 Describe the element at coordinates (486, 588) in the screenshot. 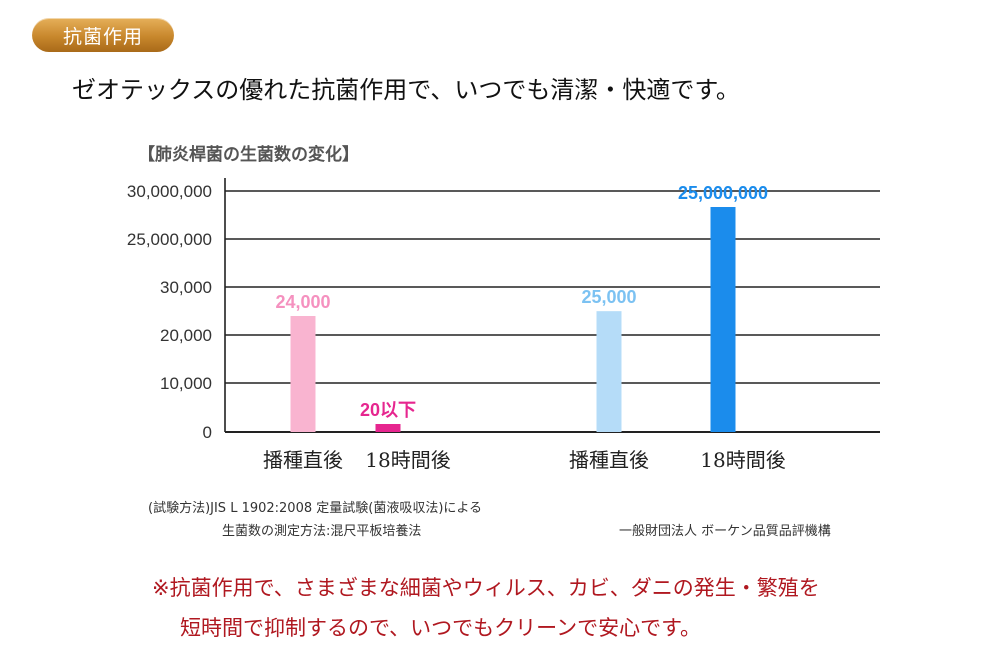

I see `note-line-1: ※抗菌作用で、さまざまな細菌やウィルス、カビ、ダニの発生・繁殖を` at that location.